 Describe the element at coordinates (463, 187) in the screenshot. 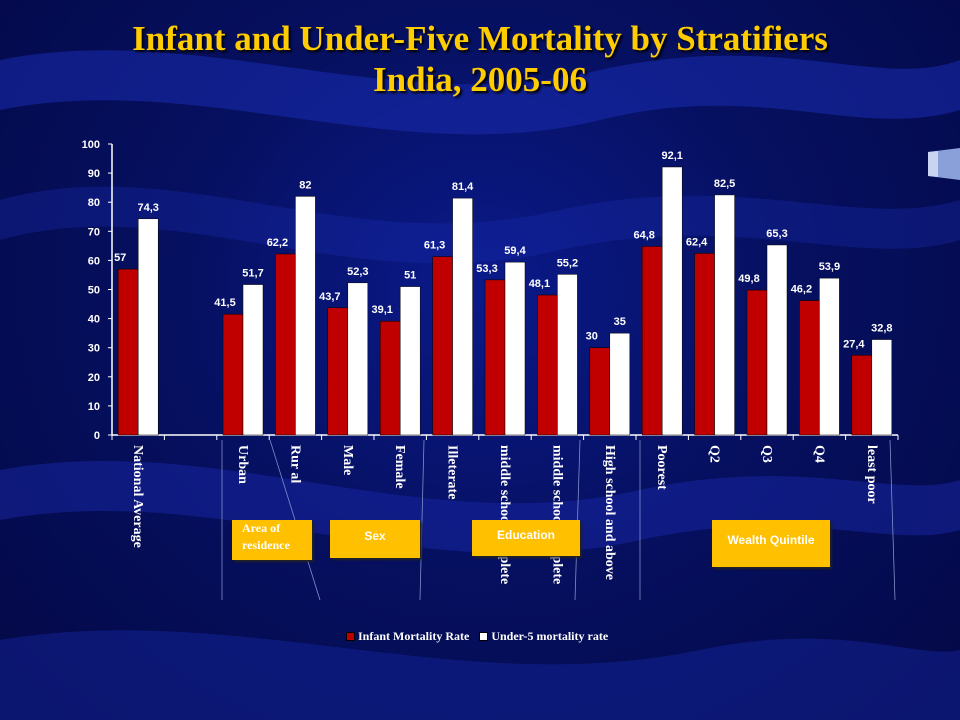

I see `data-label-under5: 81,4` at that location.